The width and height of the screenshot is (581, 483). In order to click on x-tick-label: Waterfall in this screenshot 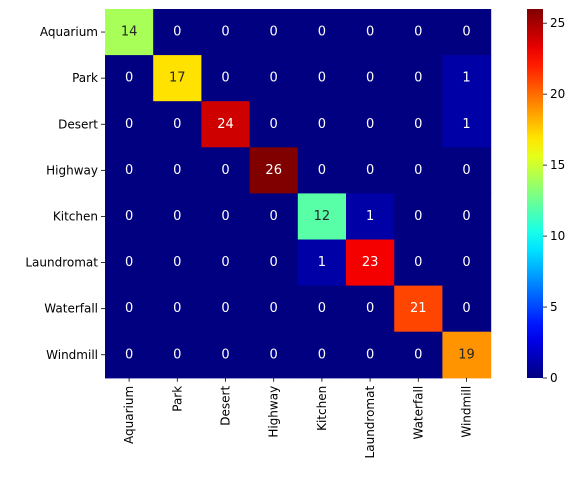, I will do `click(418, 413)`.